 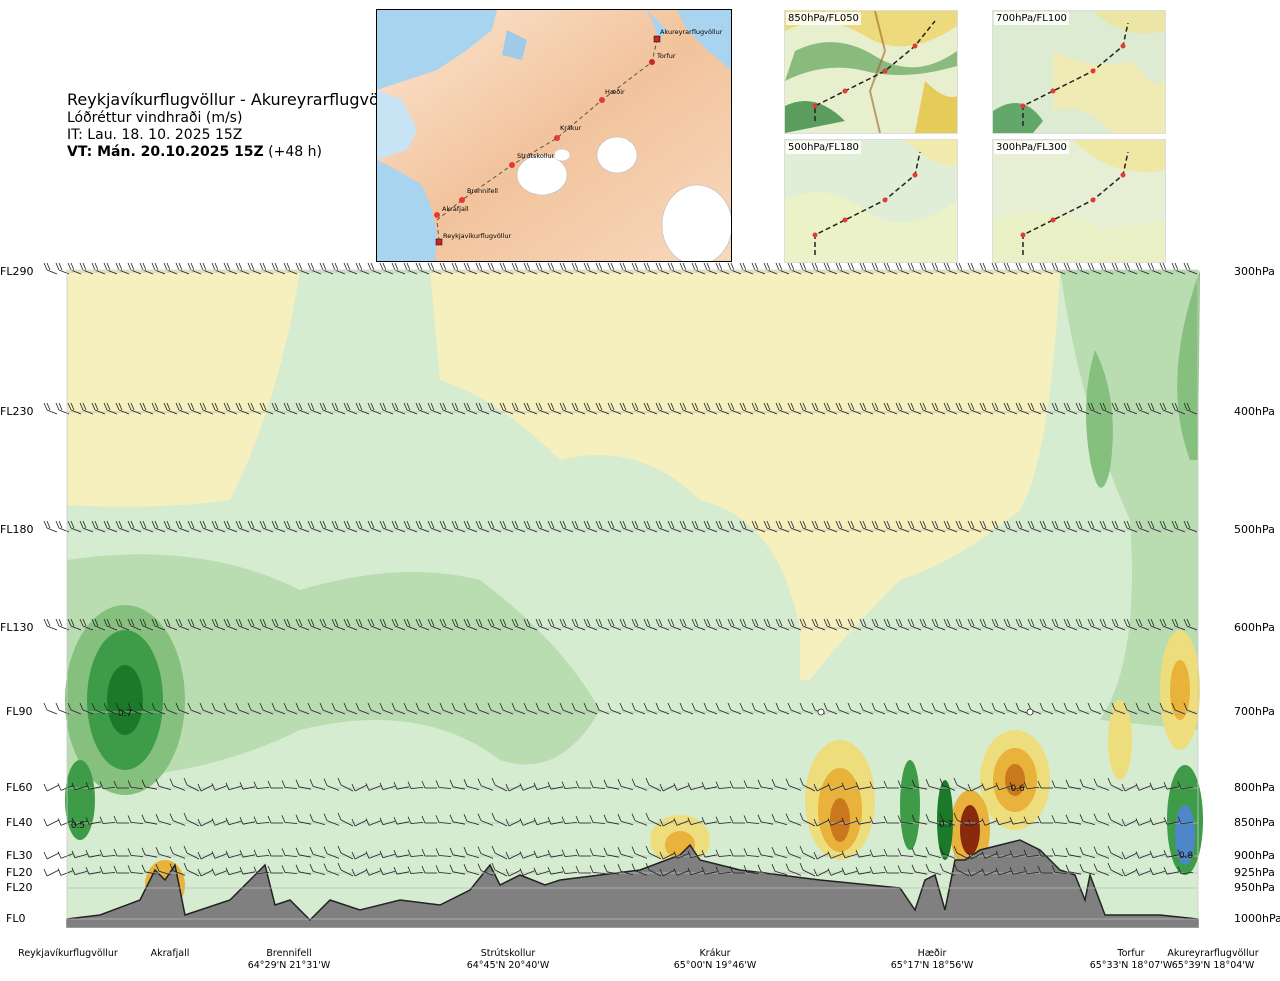 What do you see at coordinates (1079, 201) in the screenshot?
I see `thumb-300hpa: 300hPa/FL300` at bounding box center [1079, 201].